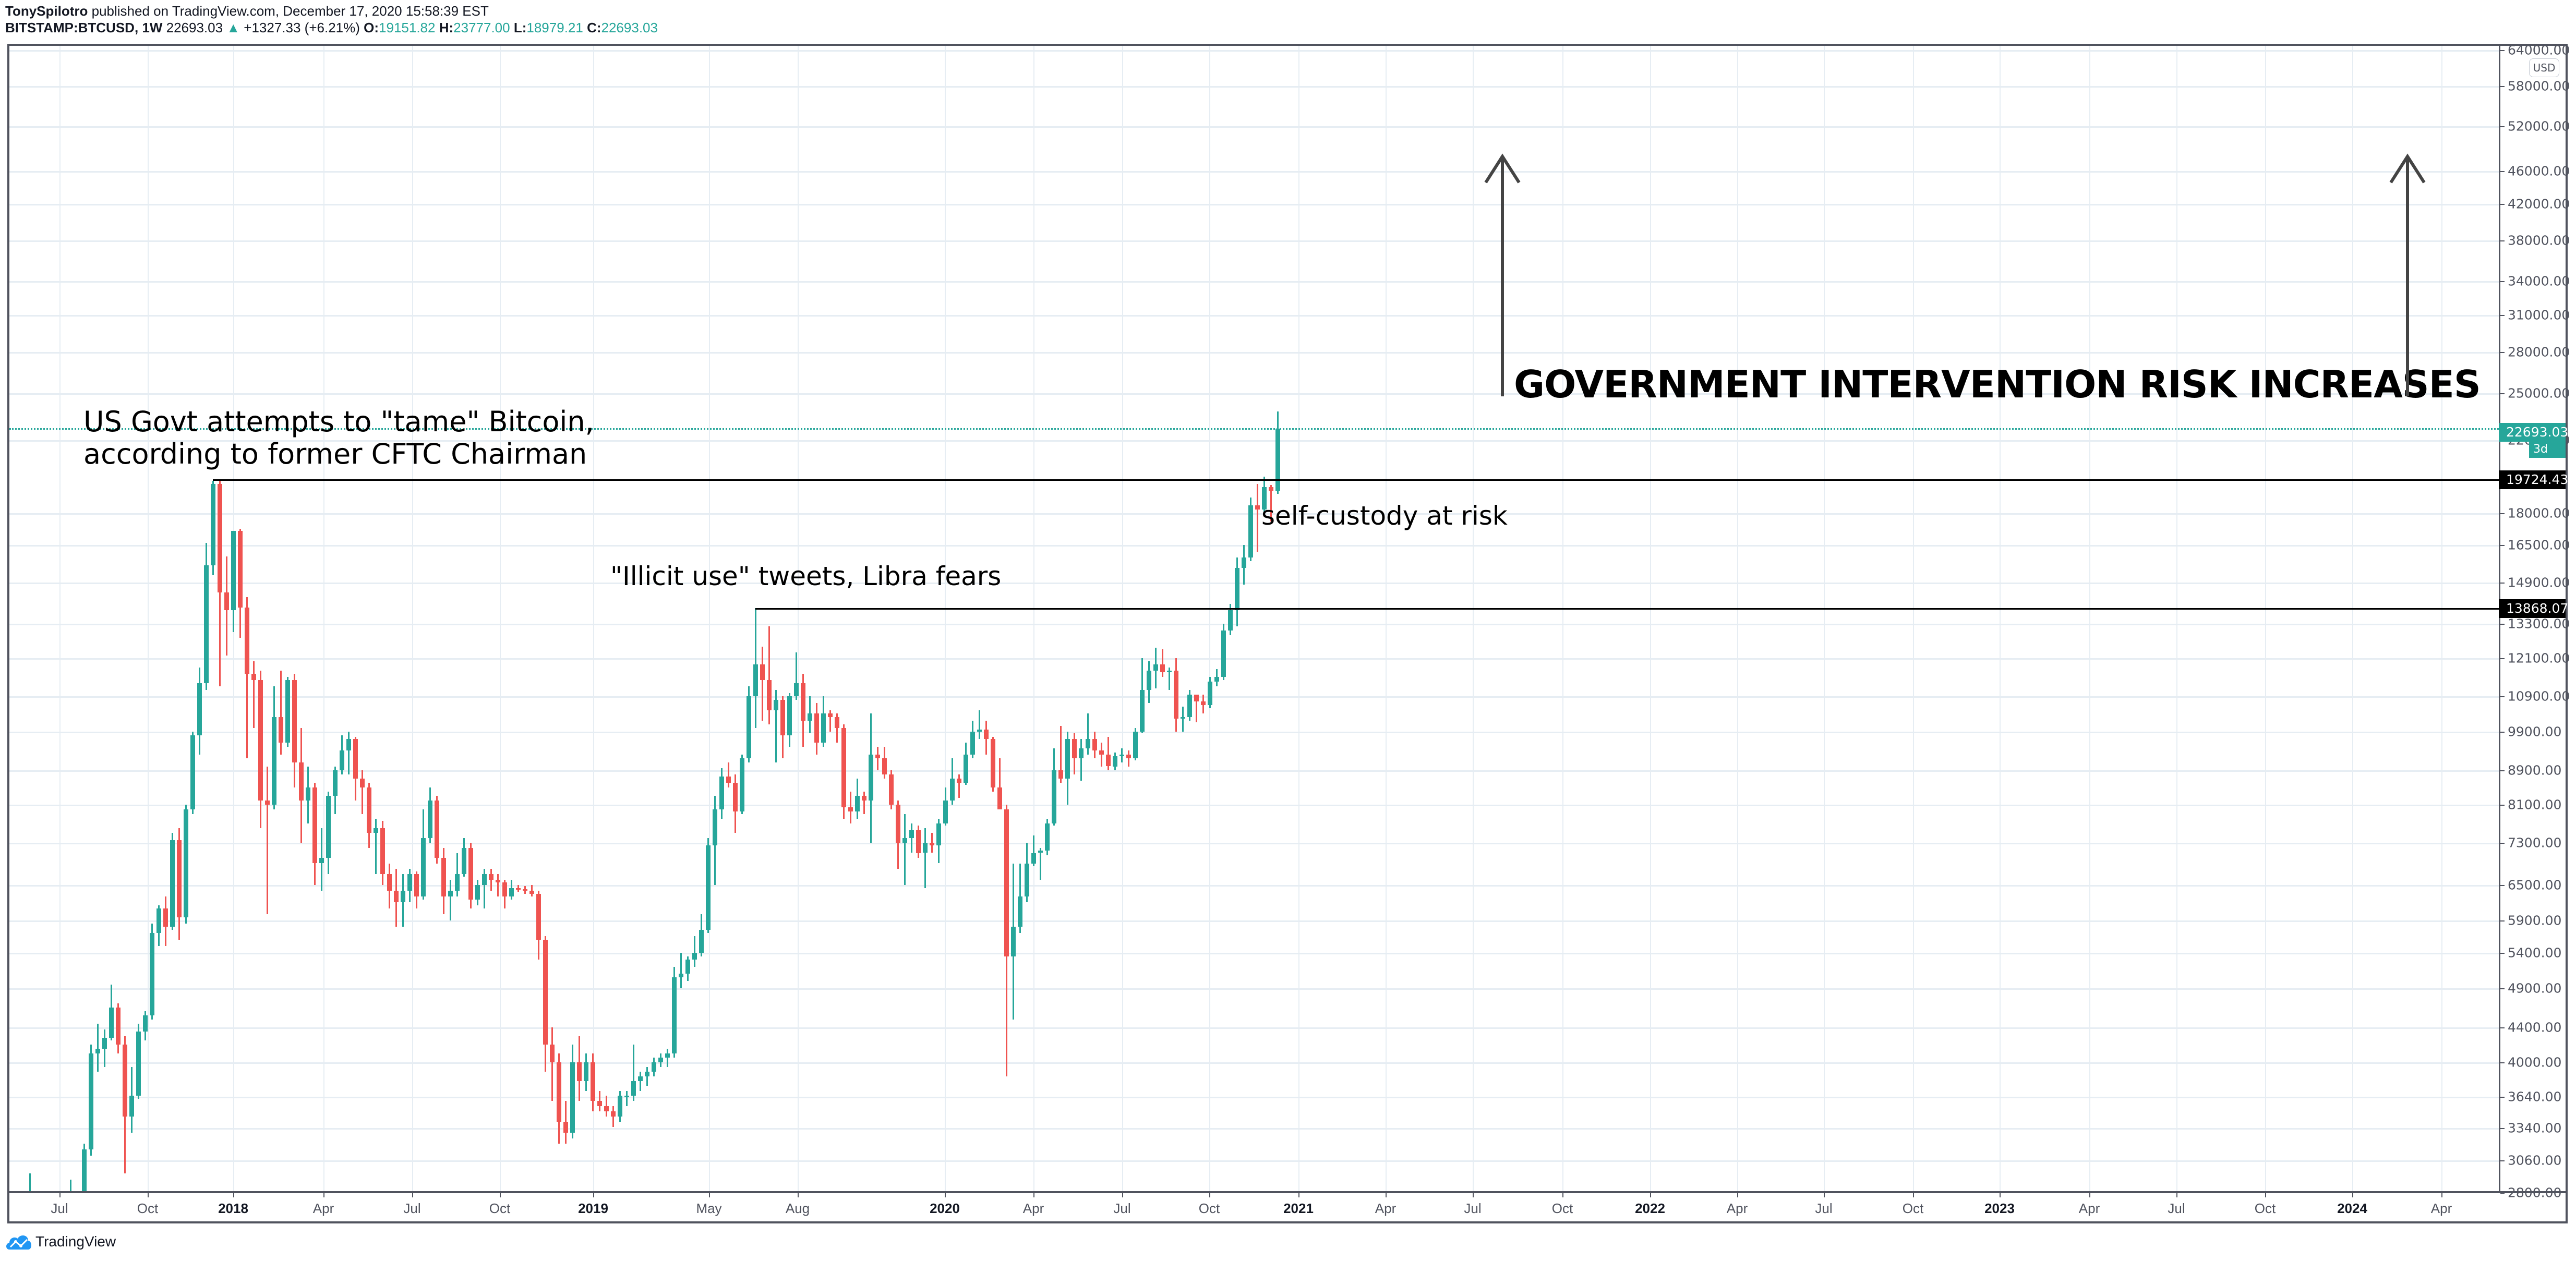 This screenshot has width=2576, height=1261. I want to click on currency-label: USD, so click(2544, 67).